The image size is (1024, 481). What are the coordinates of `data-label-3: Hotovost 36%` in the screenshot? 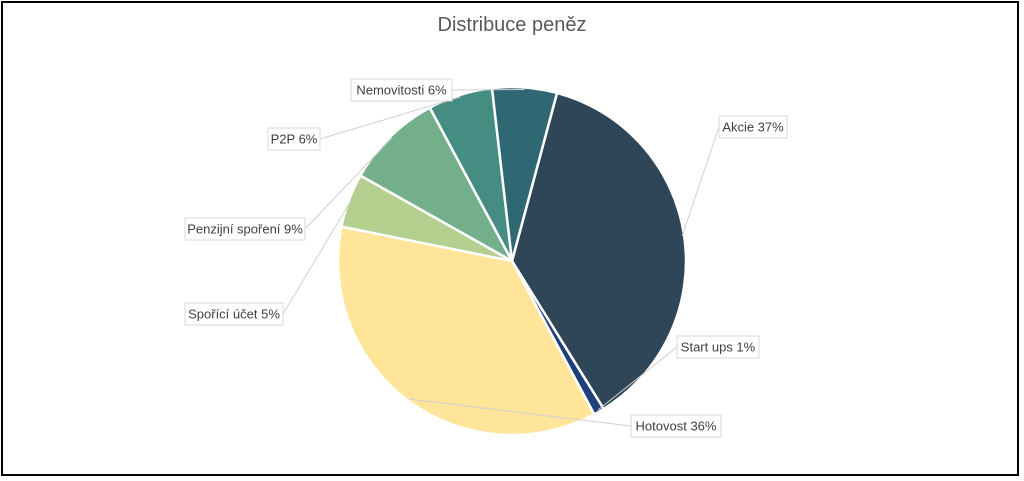 It's located at (676, 426).